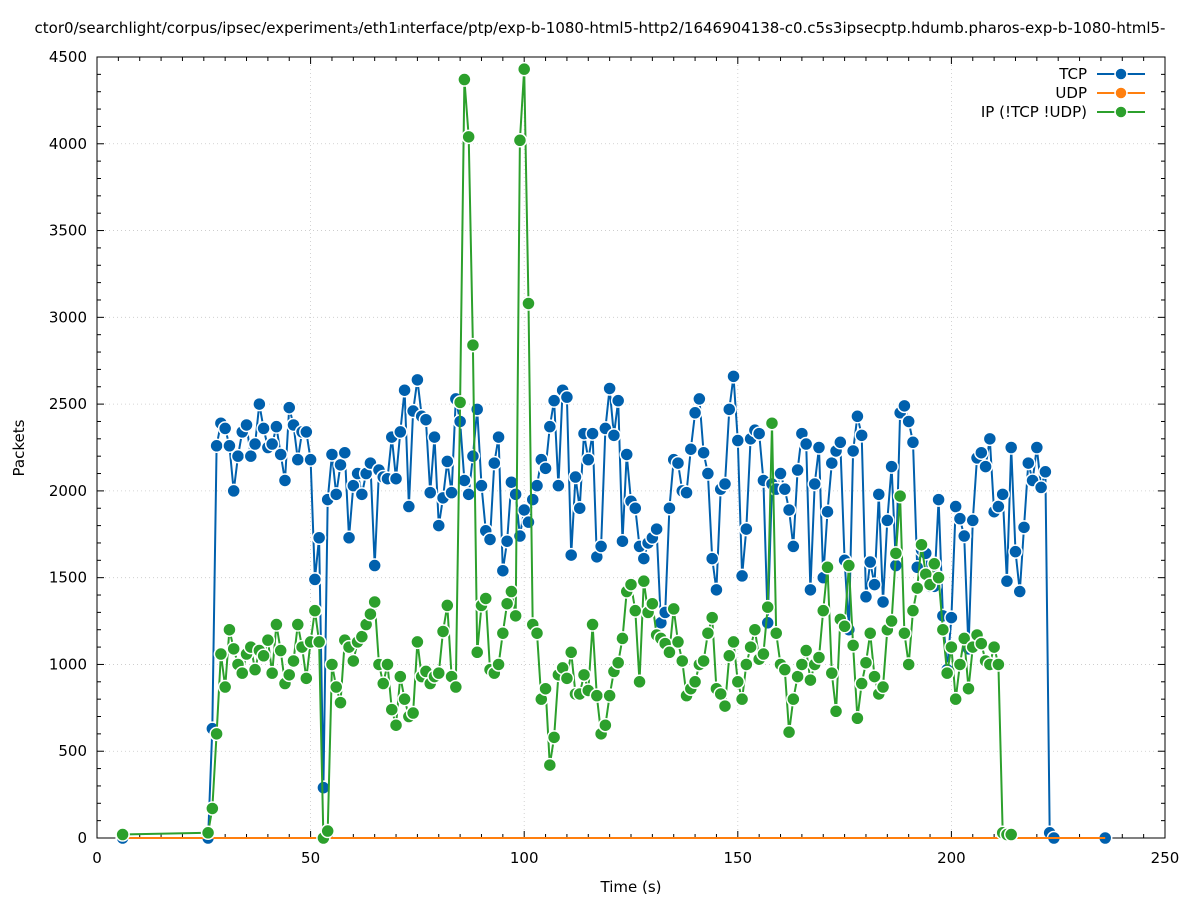 This screenshot has height=900, width=1197. I want to click on legend-label-tcp: TCP, so click(1072, 74).